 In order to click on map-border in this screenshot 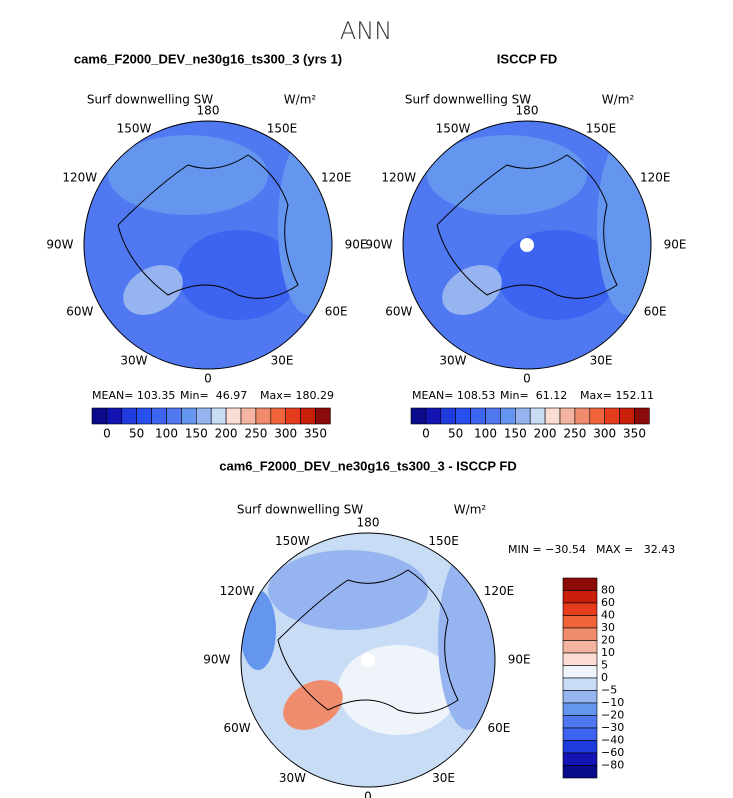, I will do `click(368, 660)`.